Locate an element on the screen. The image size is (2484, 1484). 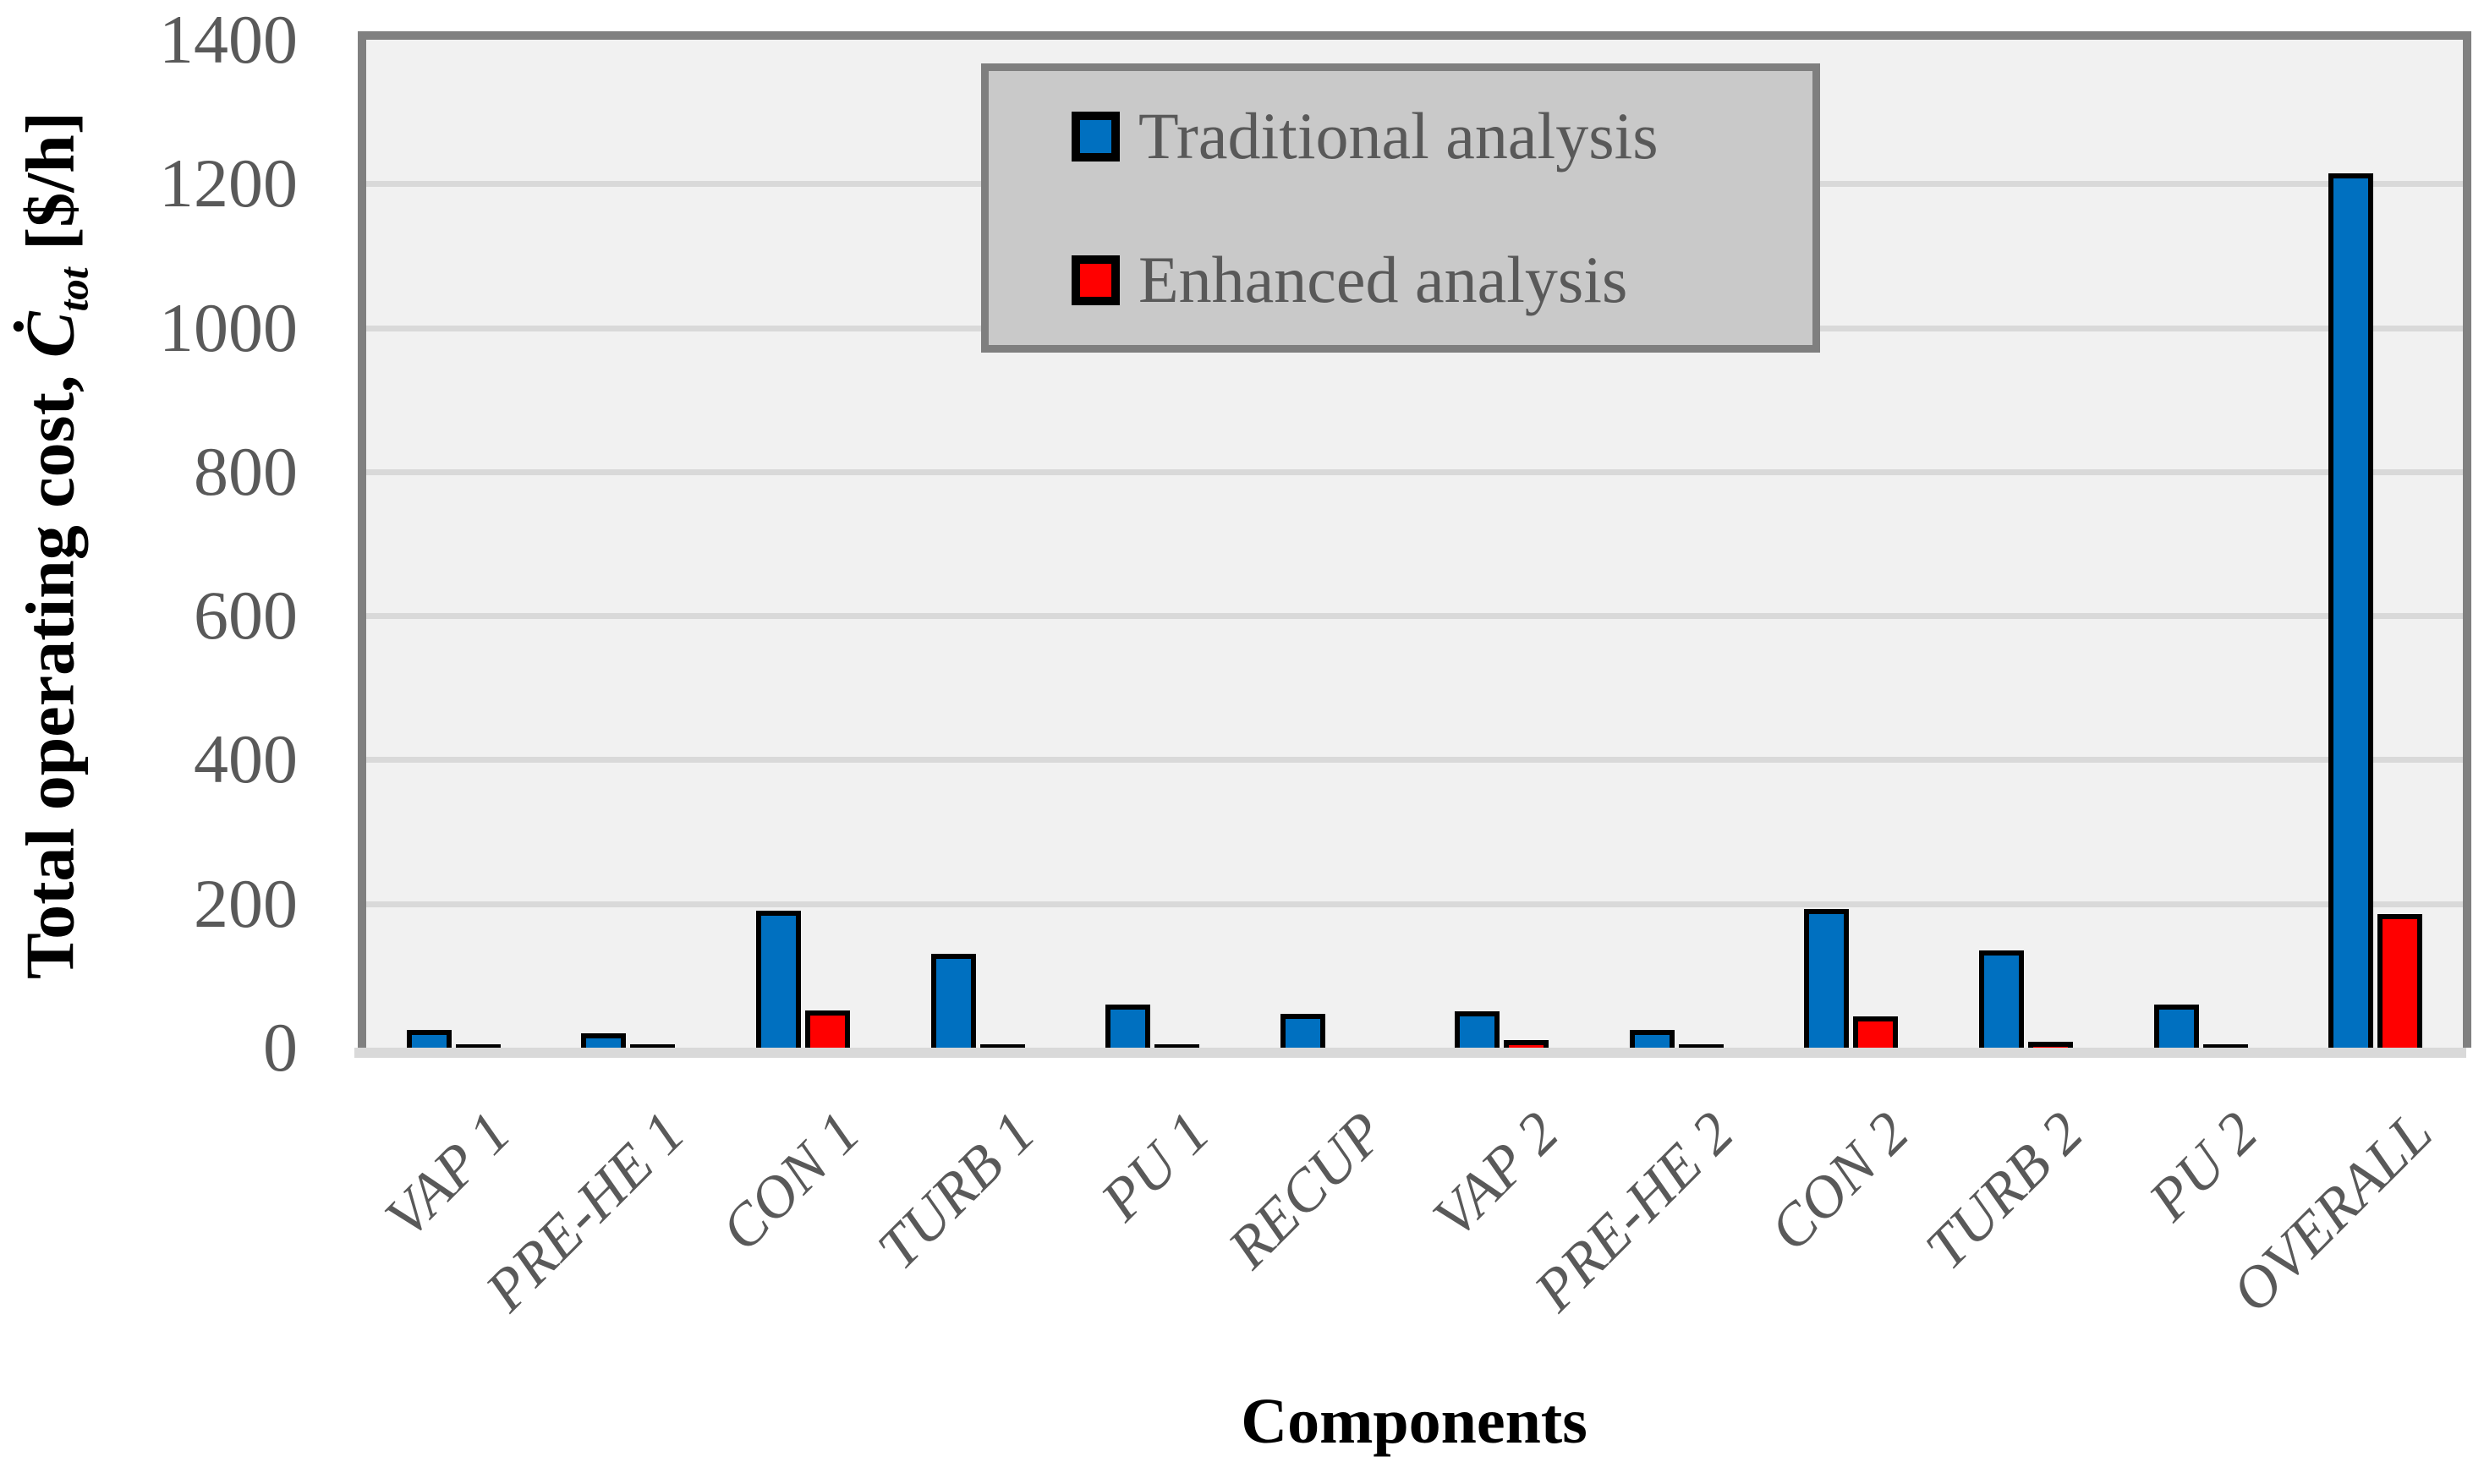
x-axis-line is located at coordinates (1410, 1053).